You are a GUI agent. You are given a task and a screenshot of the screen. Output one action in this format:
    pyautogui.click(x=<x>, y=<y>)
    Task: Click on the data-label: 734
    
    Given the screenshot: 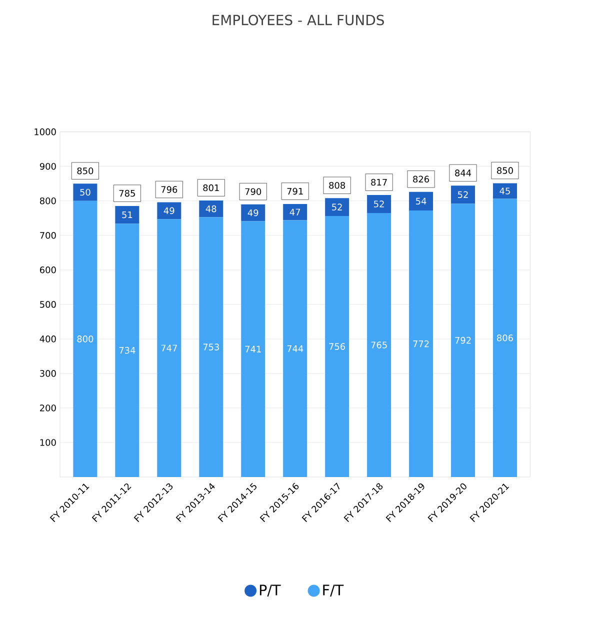 What is the action you would take?
    pyautogui.click(x=127, y=350)
    